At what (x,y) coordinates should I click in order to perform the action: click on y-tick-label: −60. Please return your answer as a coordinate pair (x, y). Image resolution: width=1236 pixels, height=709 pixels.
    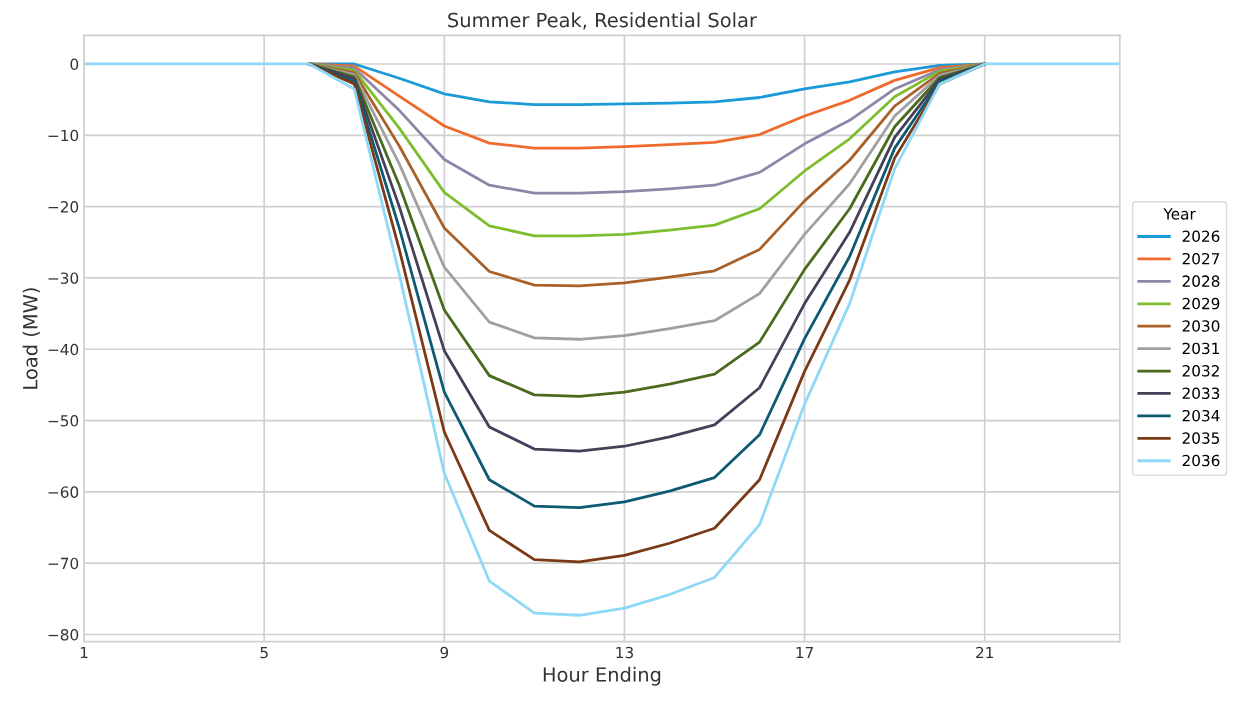
    Looking at the image, I should click on (63, 492).